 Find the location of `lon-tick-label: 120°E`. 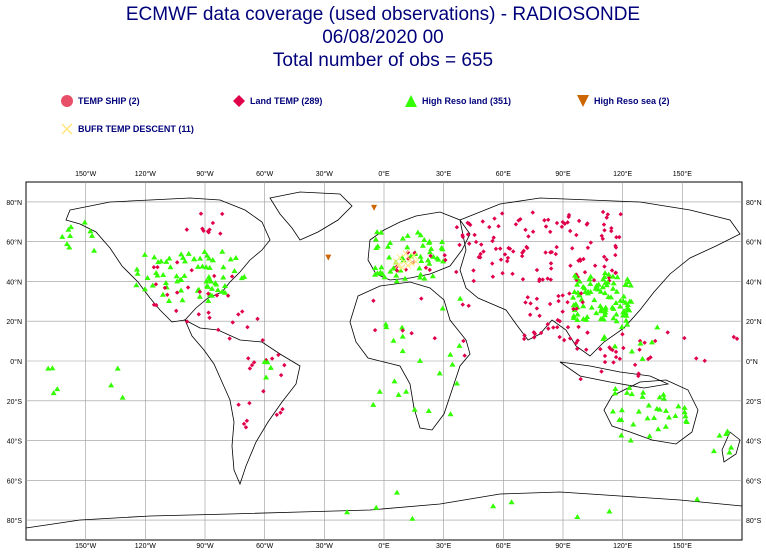

lon-tick-label: 120°E is located at coordinates (622, 174).